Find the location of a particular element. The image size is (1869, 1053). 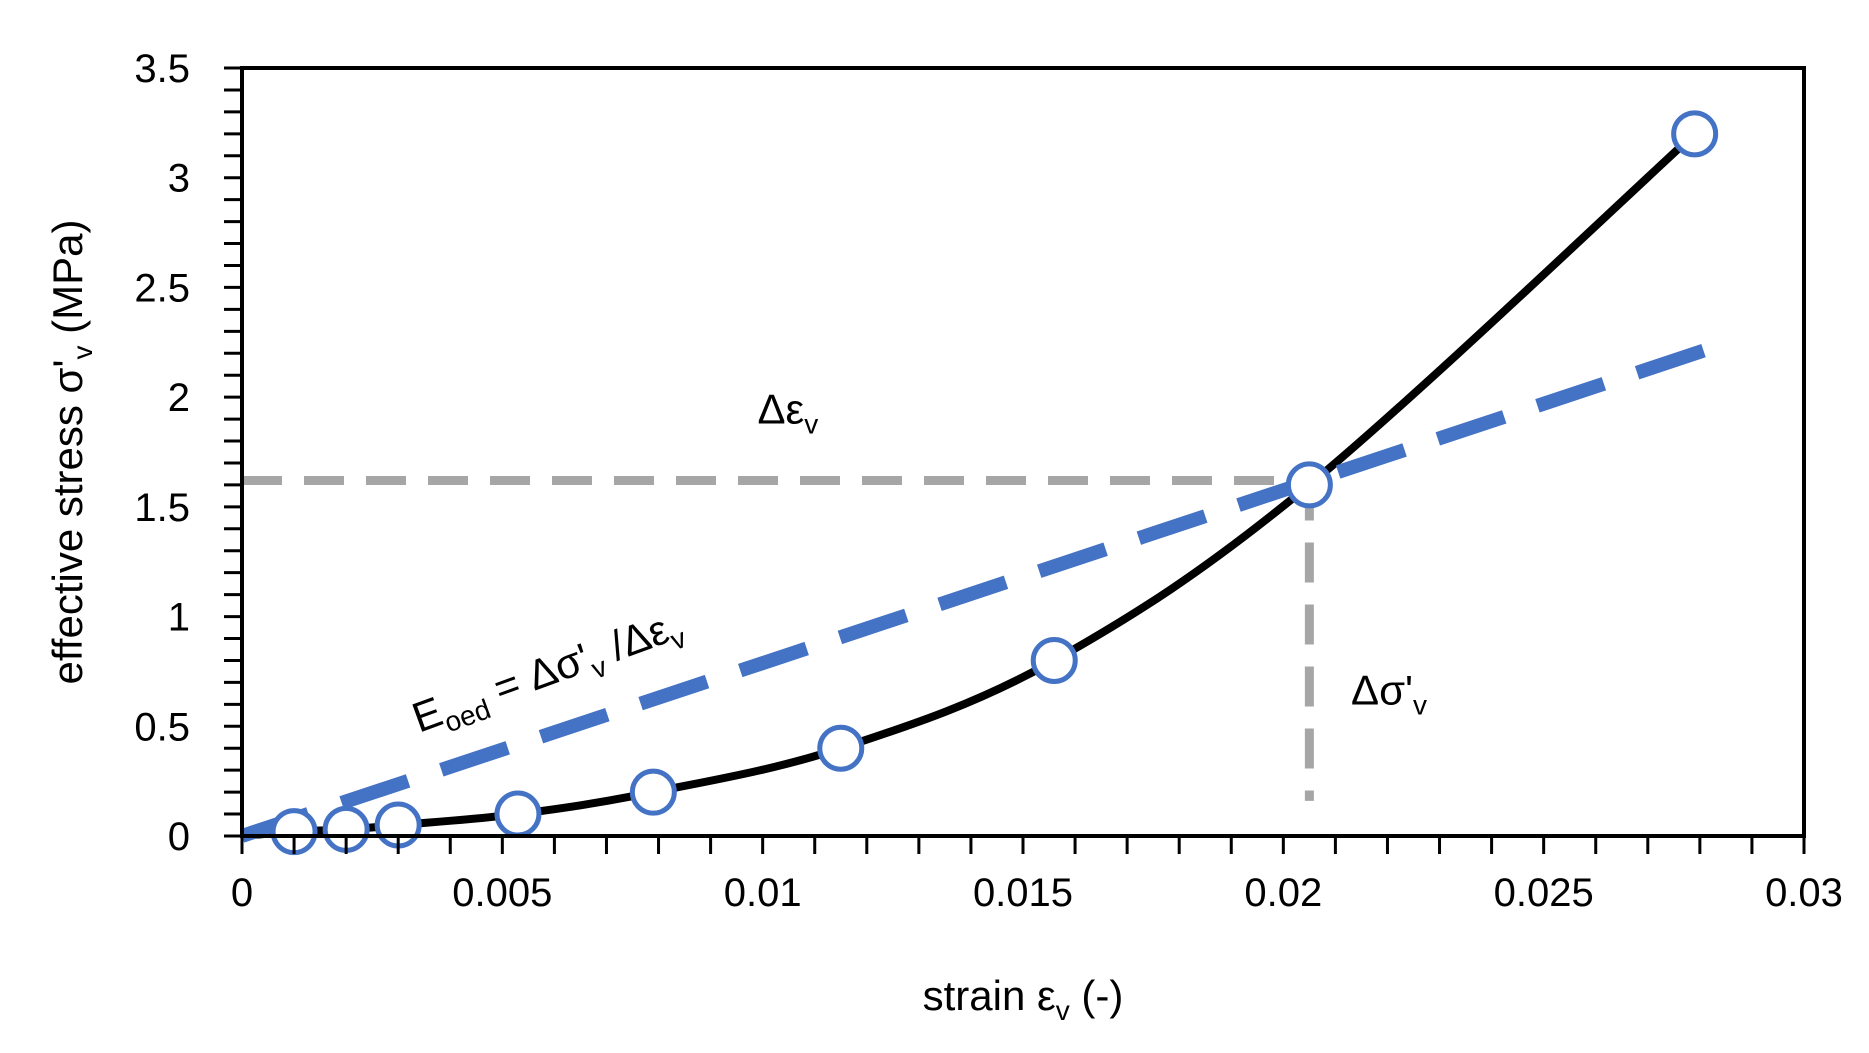

y-tick-label: 3.5 is located at coordinates (162, 69).